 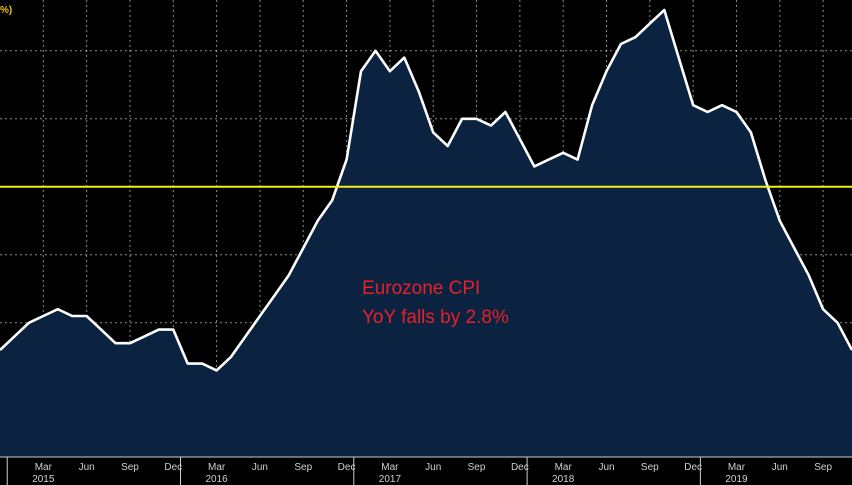 What do you see at coordinates (390, 479) in the screenshot?
I see `x-year-label: 2017` at bounding box center [390, 479].